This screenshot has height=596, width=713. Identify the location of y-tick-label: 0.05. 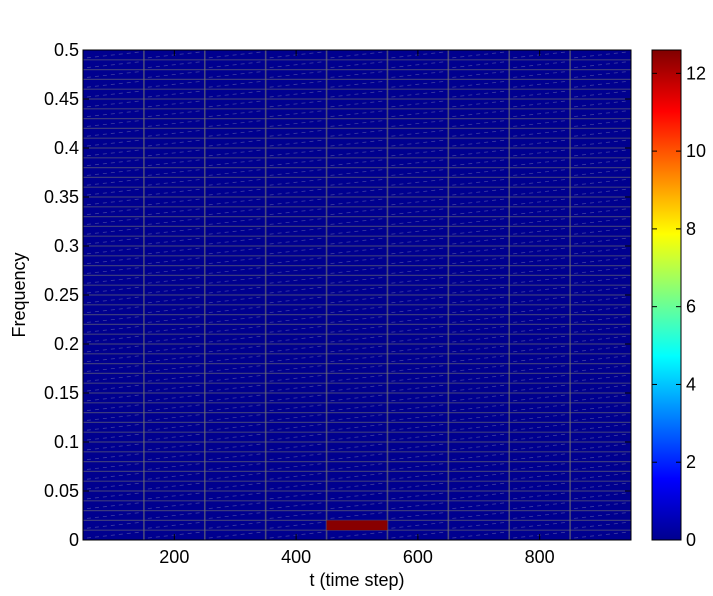
(61, 491).